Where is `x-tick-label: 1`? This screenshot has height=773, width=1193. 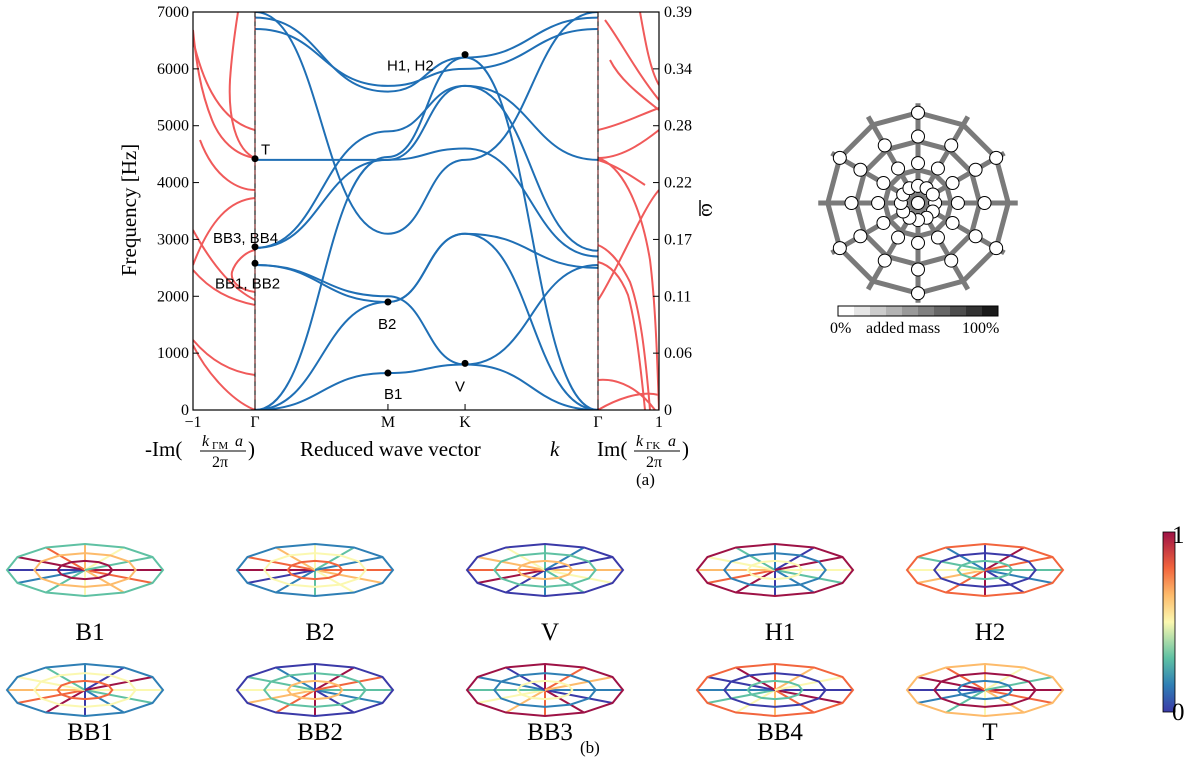 x-tick-label: 1 is located at coordinates (659, 422).